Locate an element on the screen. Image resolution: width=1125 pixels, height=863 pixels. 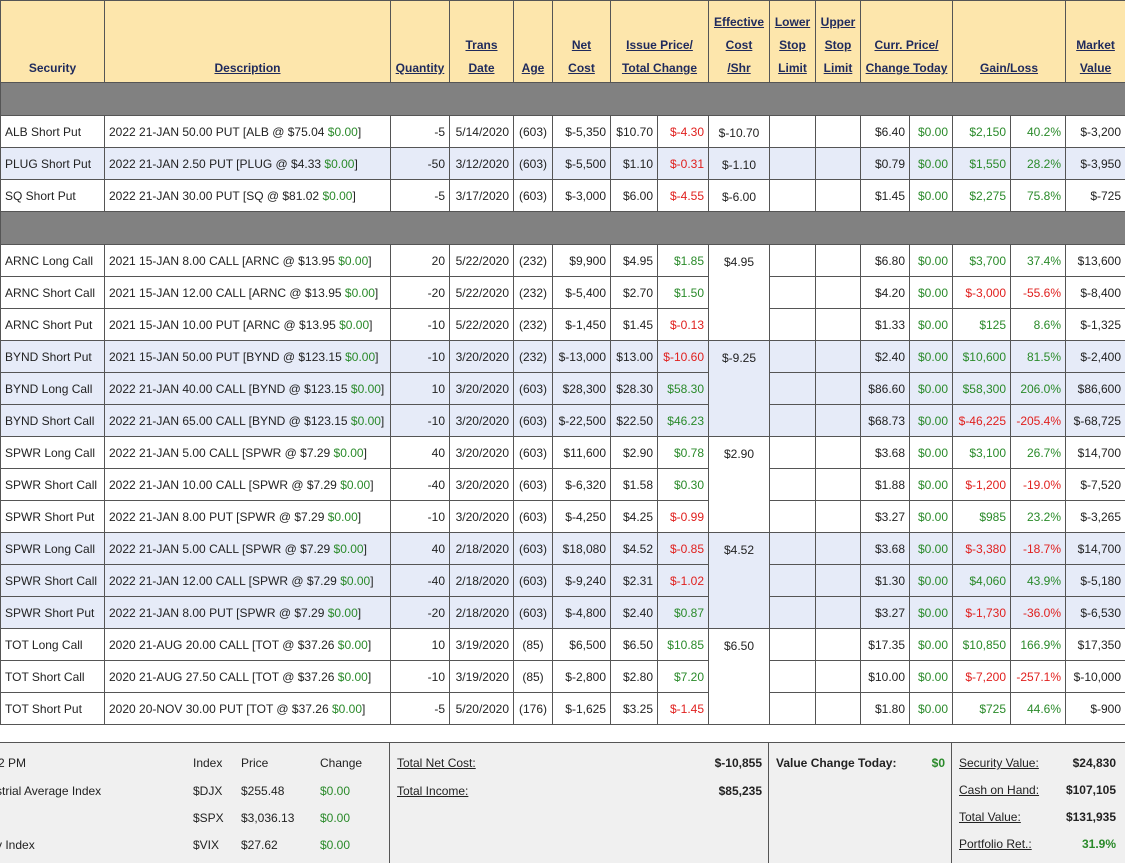
col-header: Age is located at coordinates (533, 42).